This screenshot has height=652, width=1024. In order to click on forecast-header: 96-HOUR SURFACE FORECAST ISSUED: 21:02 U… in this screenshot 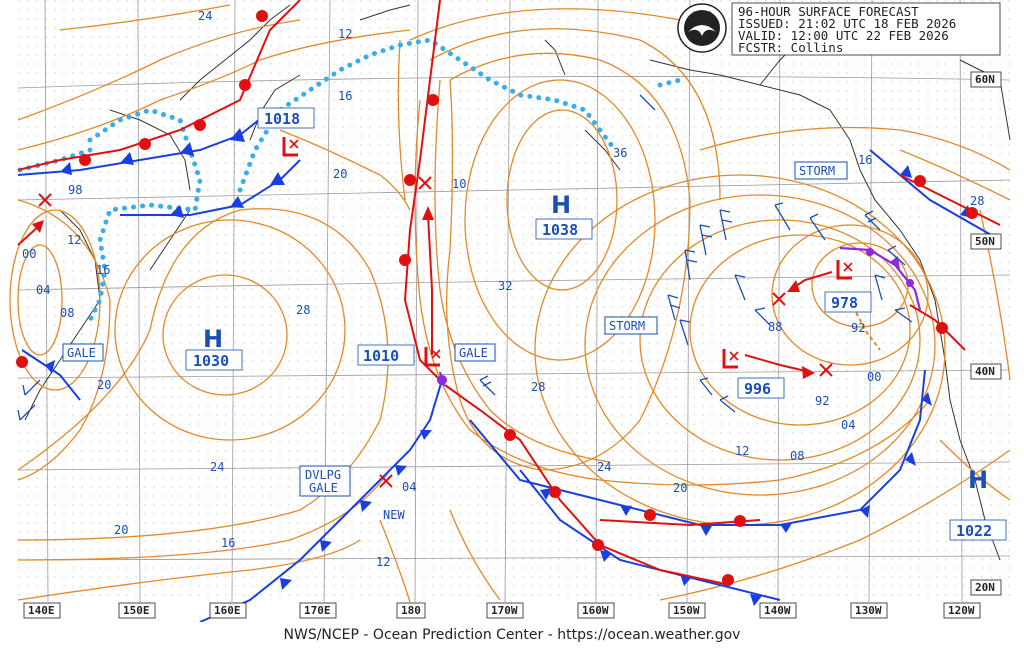, I will do `click(866, 29)`.